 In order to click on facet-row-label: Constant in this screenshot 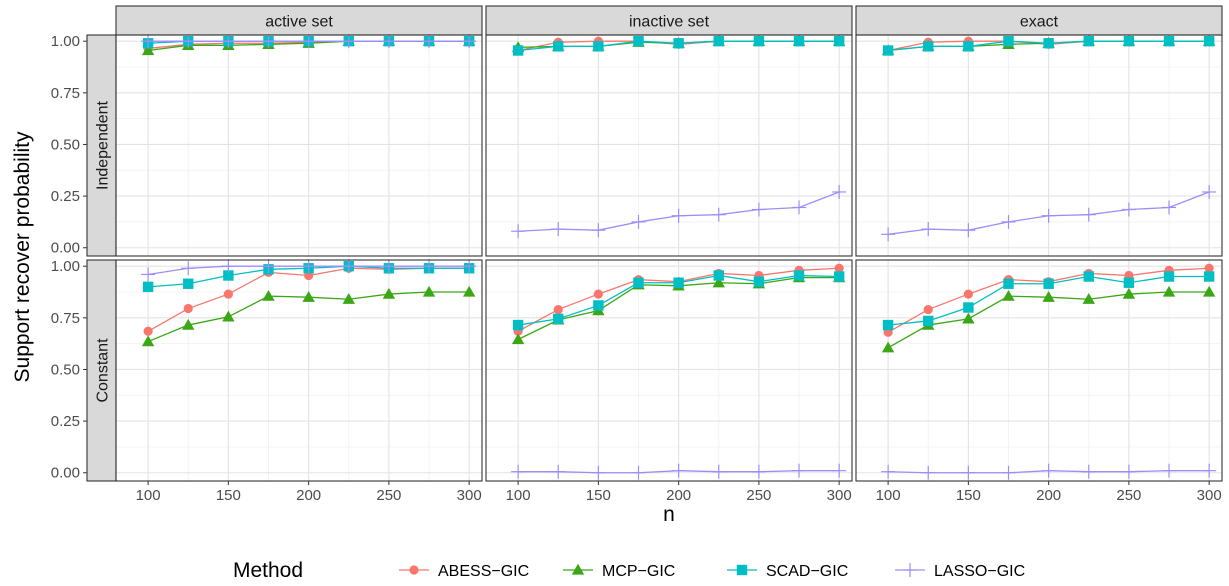, I will do `click(103, 370)`.